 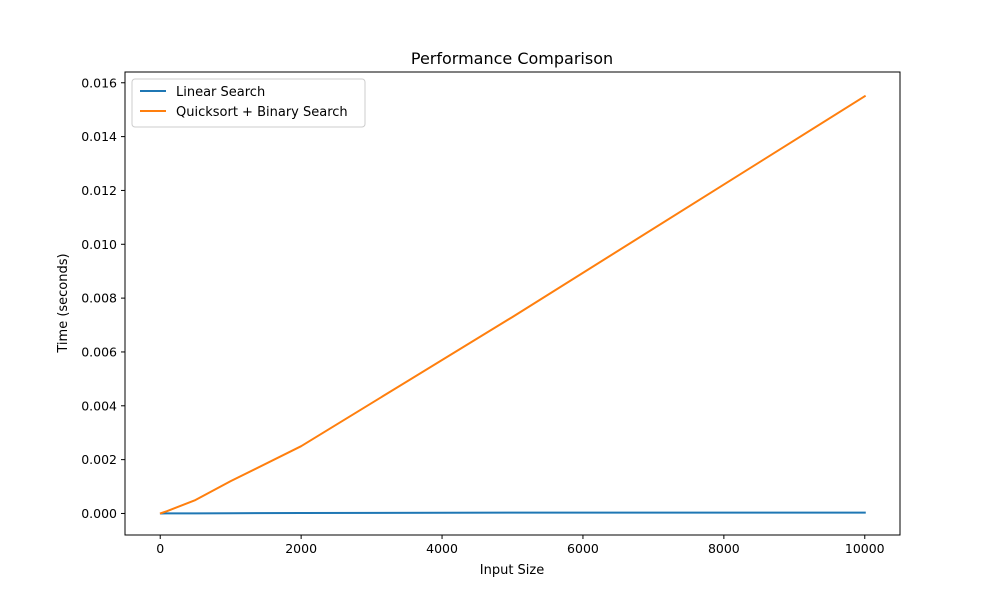 I want to click on y-tick-label: 0.002, so click(x=99, y=459).